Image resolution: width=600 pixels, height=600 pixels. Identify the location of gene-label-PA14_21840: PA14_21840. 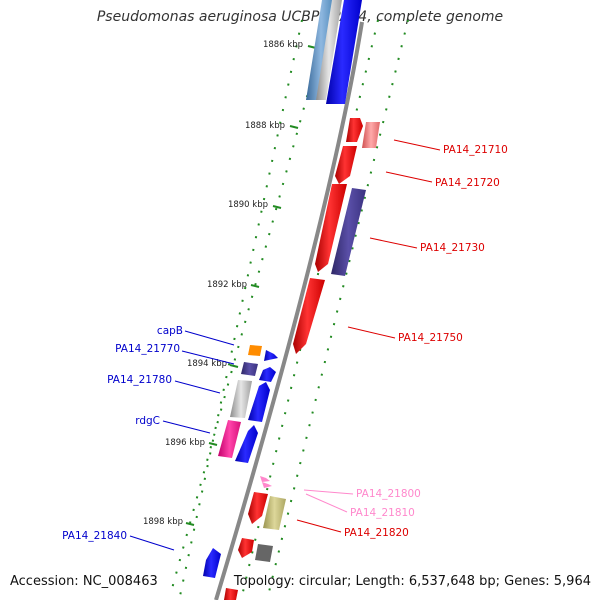
(94, 536).